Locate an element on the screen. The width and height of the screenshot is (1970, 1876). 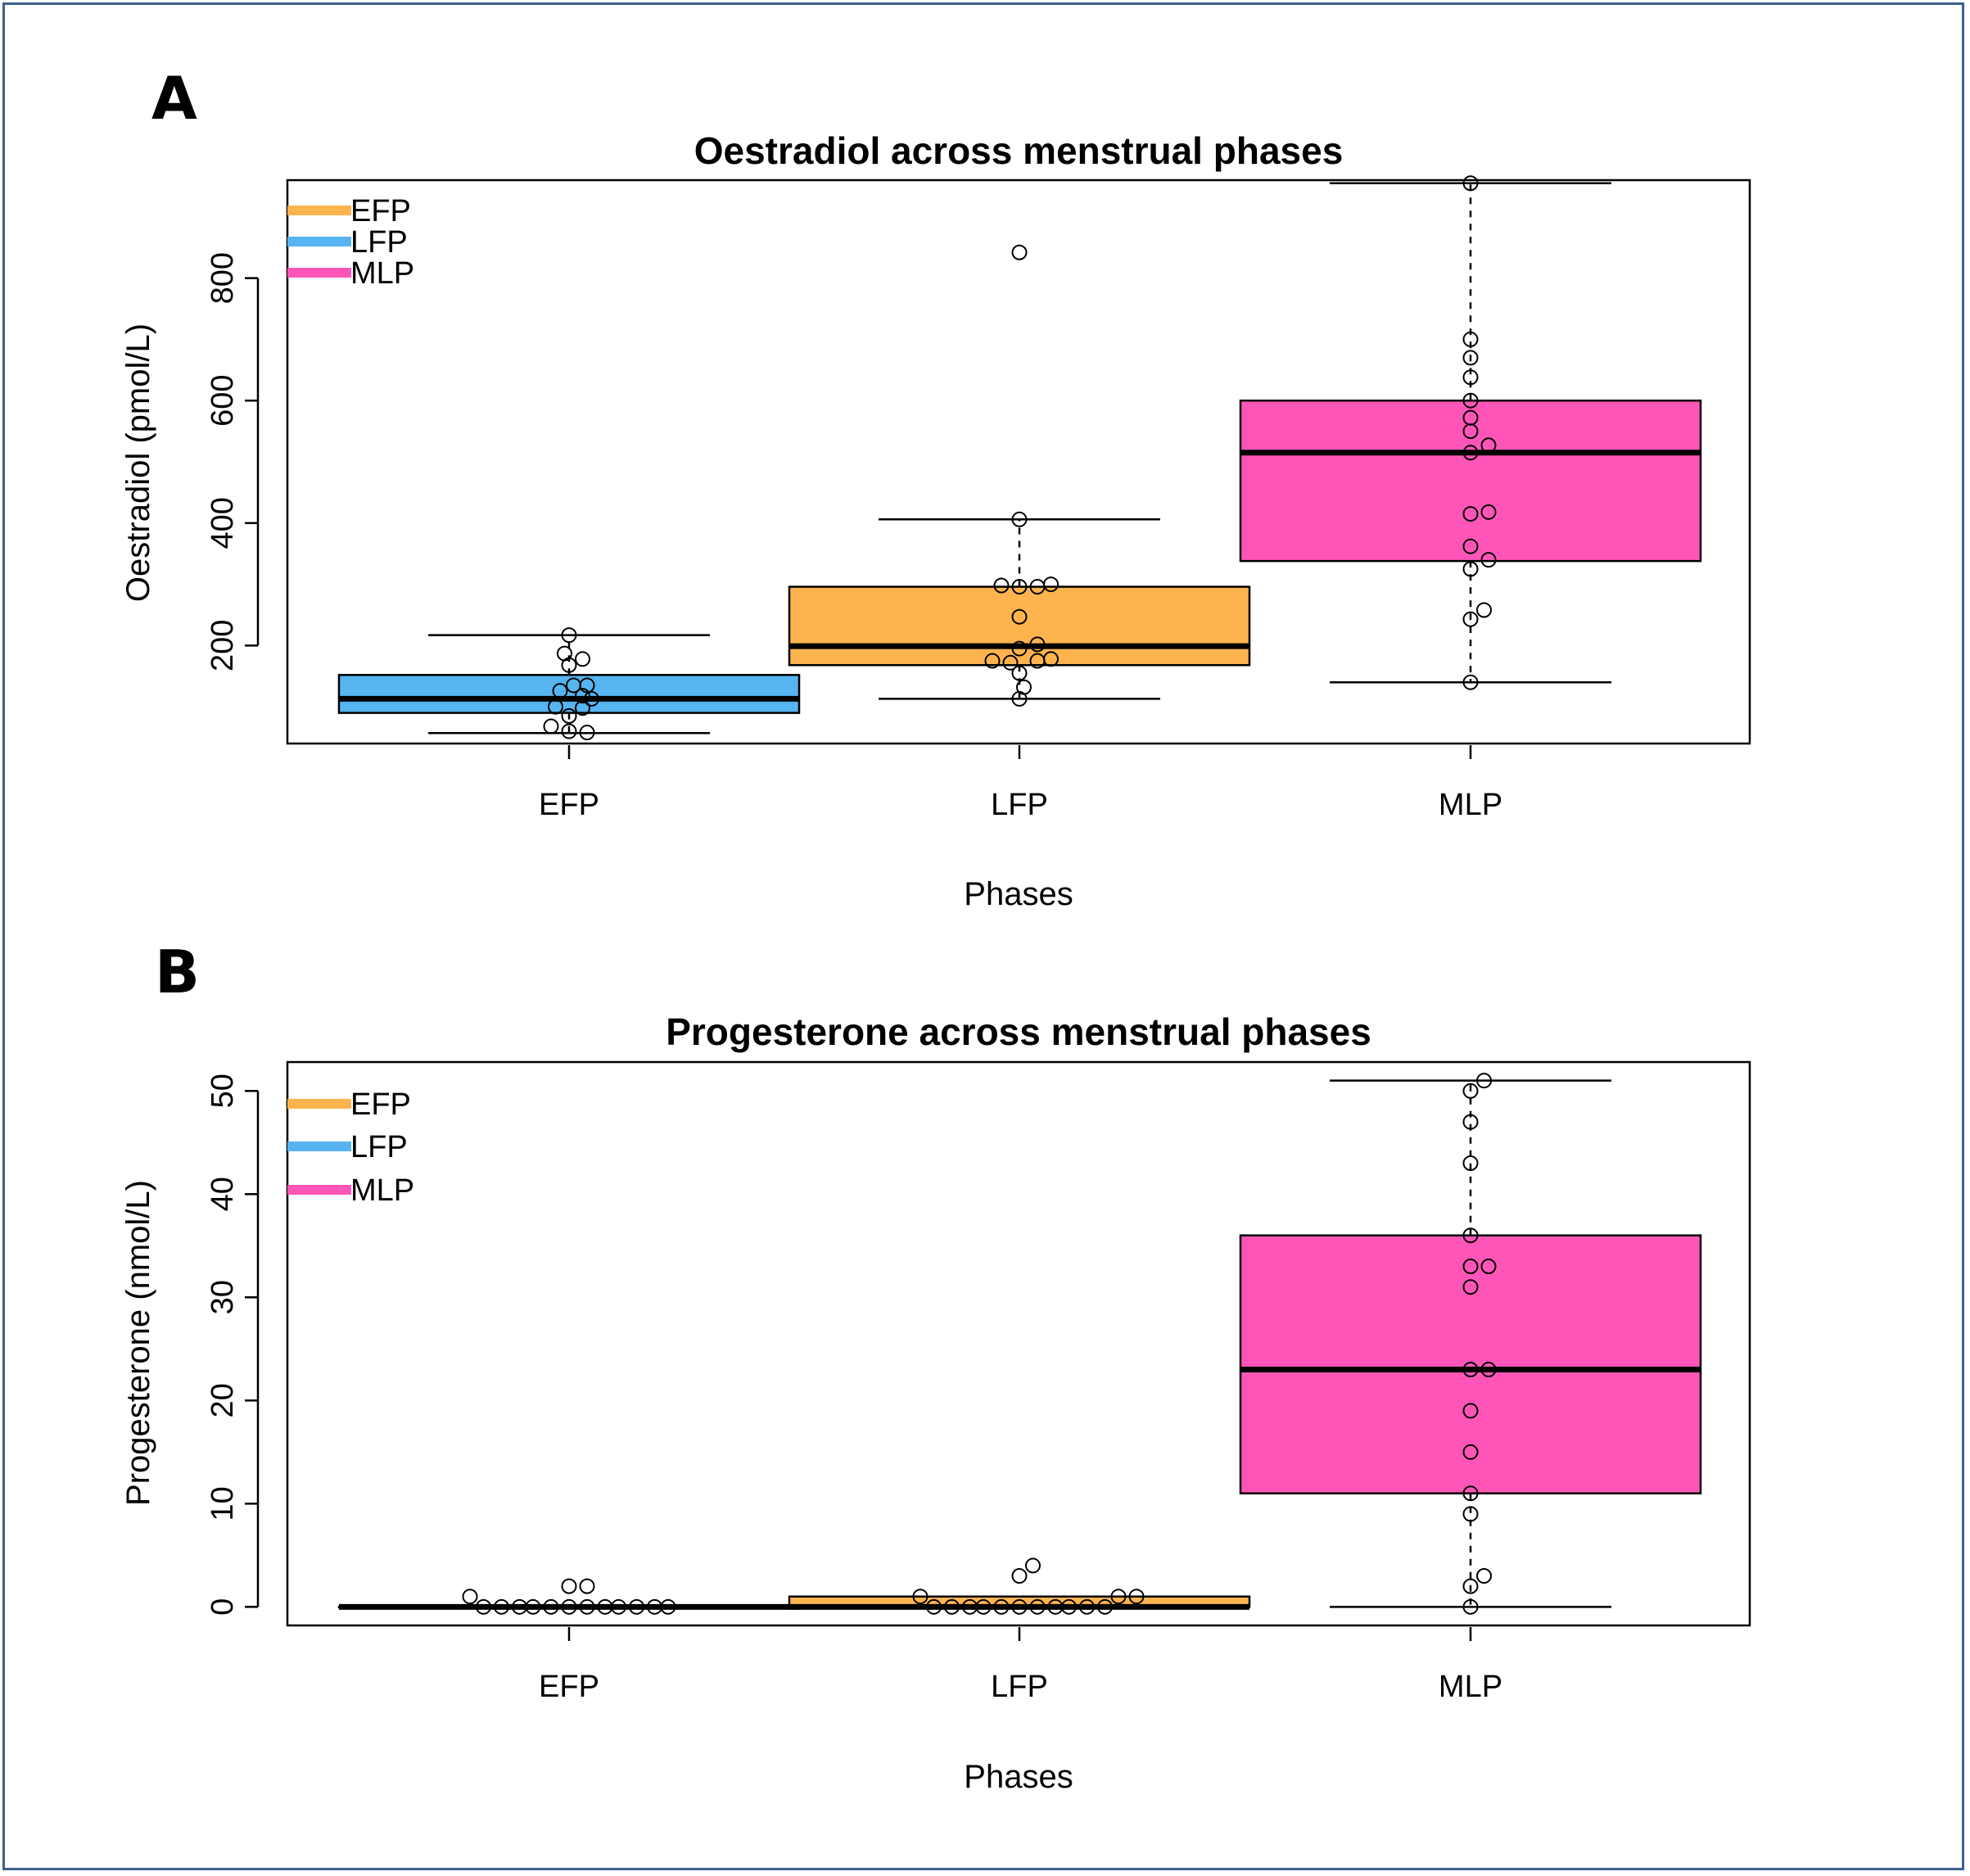
panel-letter-a: A is located at coordinates (174, 98).